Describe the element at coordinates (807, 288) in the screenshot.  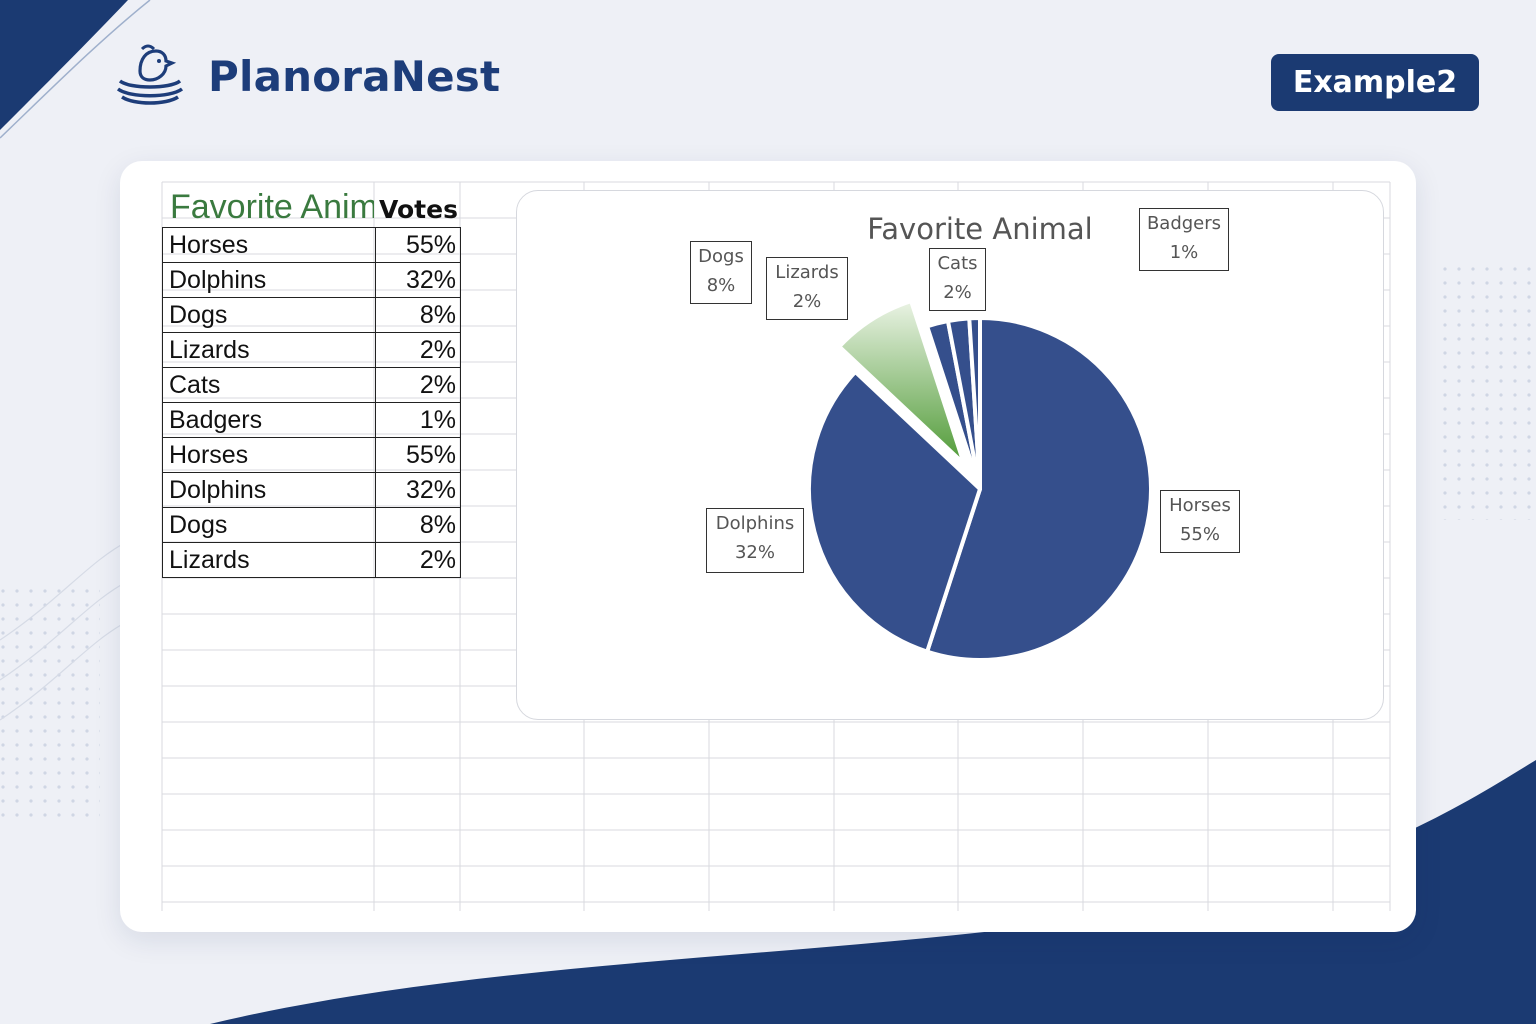
I see `data-label-lizards: Lizards 2%` at that location.